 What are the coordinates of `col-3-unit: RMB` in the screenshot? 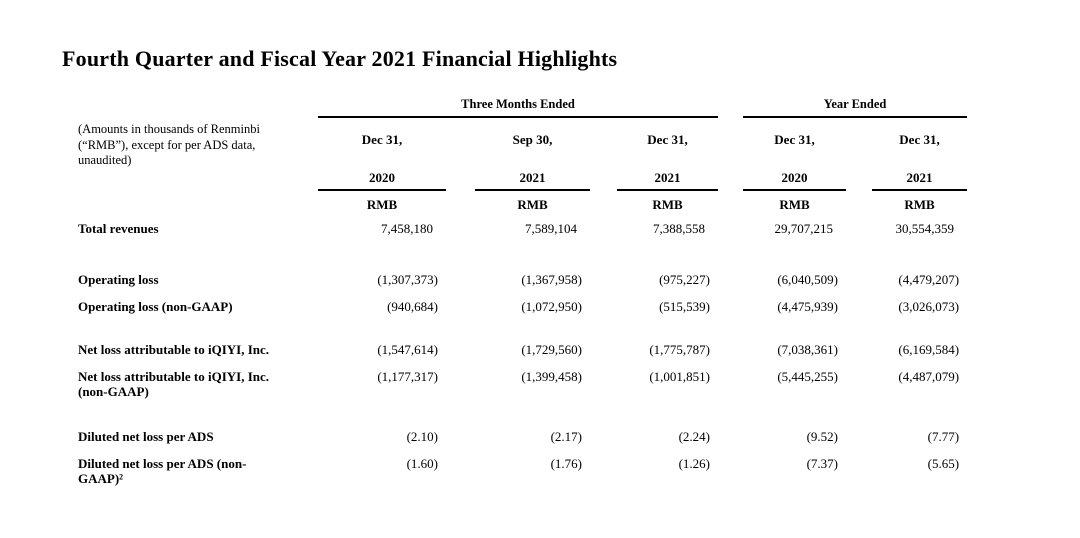 It's located at (667, 204).